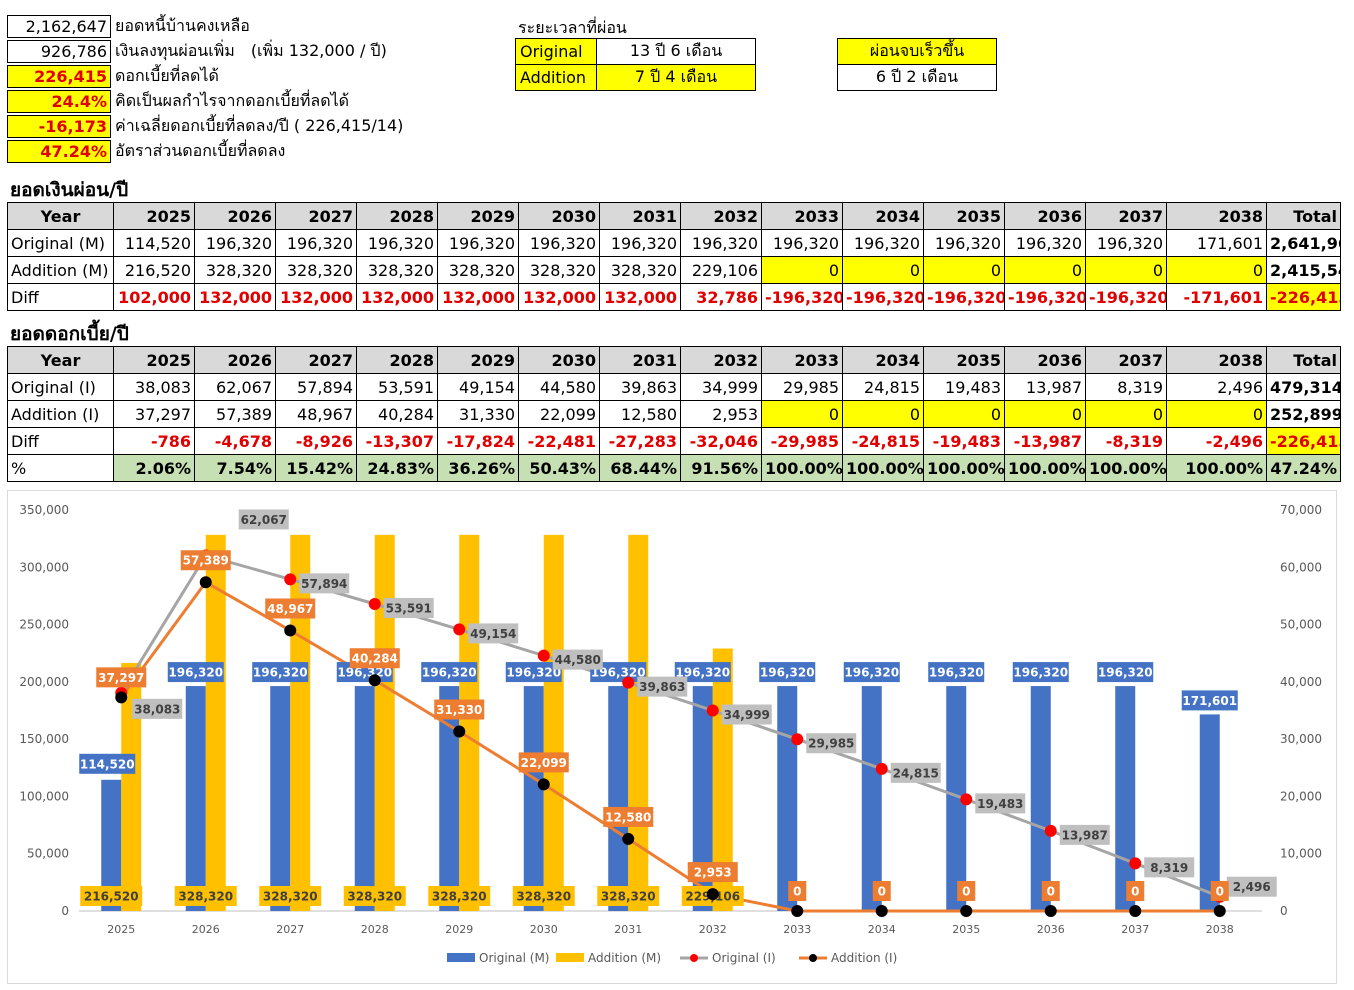 The width and height of the screenshot is (1354, 990). I want to click on column-header: 2034, so click(883, 216).